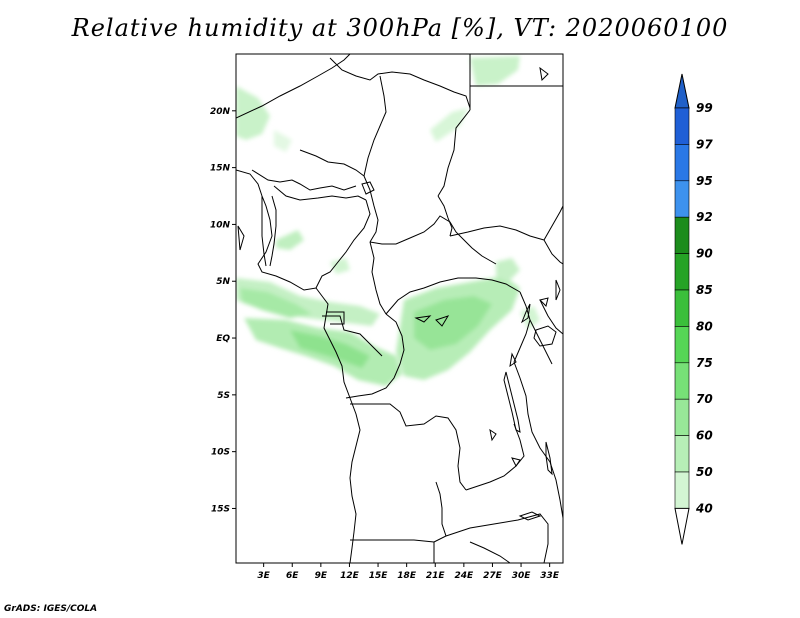 This screenshot has width=800, height=618. What do you see at coordinates (556, 490) in the screenshot?
I see `border-mozambique` at bounding box center [556, 490].